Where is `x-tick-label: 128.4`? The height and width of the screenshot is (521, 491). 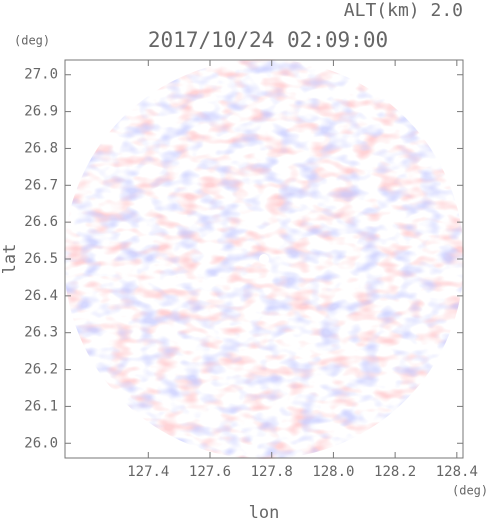 x-tick-label: 128.4 is located at coordinates (457, 472).